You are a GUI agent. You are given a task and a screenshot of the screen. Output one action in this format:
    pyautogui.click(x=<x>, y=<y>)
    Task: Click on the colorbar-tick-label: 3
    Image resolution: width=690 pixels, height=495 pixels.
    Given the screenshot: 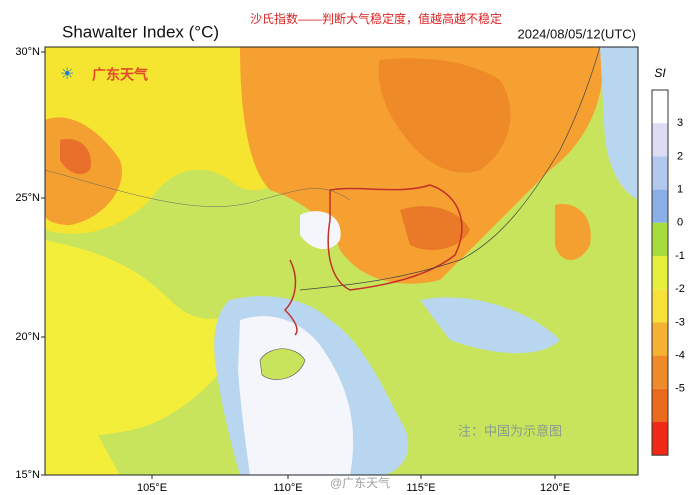 What is the action you would take?
    pyautogui.click(x=680, y=123)
    